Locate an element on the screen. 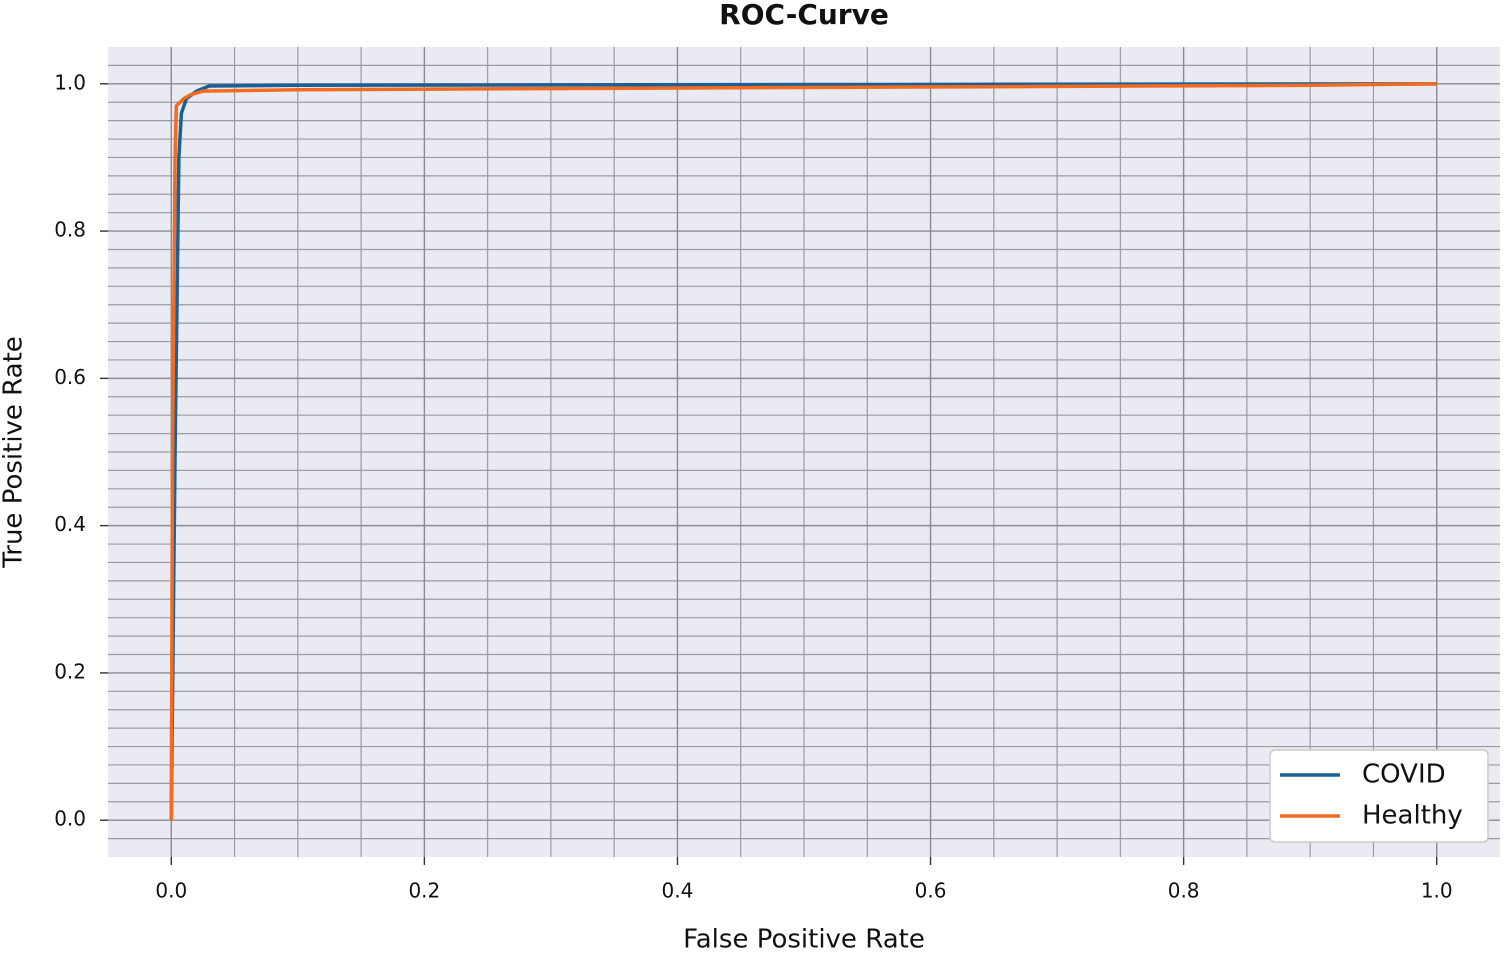 This screenshot has height=953, width=1505. legend-label: Healthy is located at coordinates (1412, 816).